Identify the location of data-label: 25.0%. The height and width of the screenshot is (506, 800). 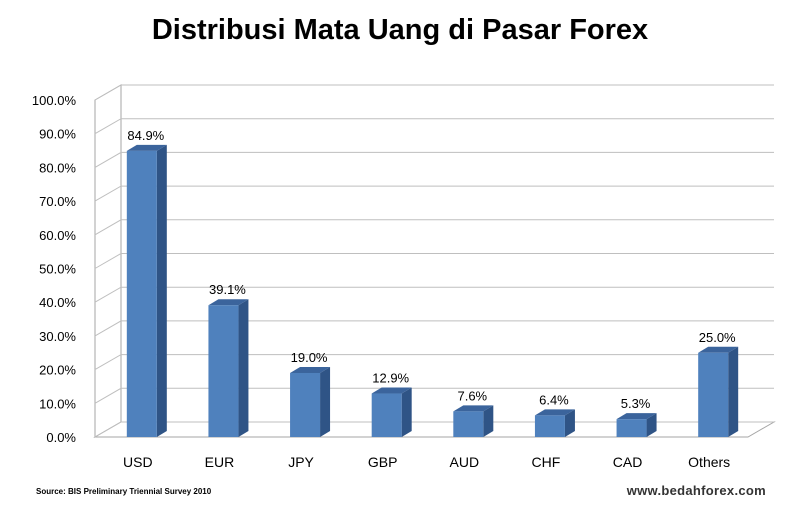
(717, 337).